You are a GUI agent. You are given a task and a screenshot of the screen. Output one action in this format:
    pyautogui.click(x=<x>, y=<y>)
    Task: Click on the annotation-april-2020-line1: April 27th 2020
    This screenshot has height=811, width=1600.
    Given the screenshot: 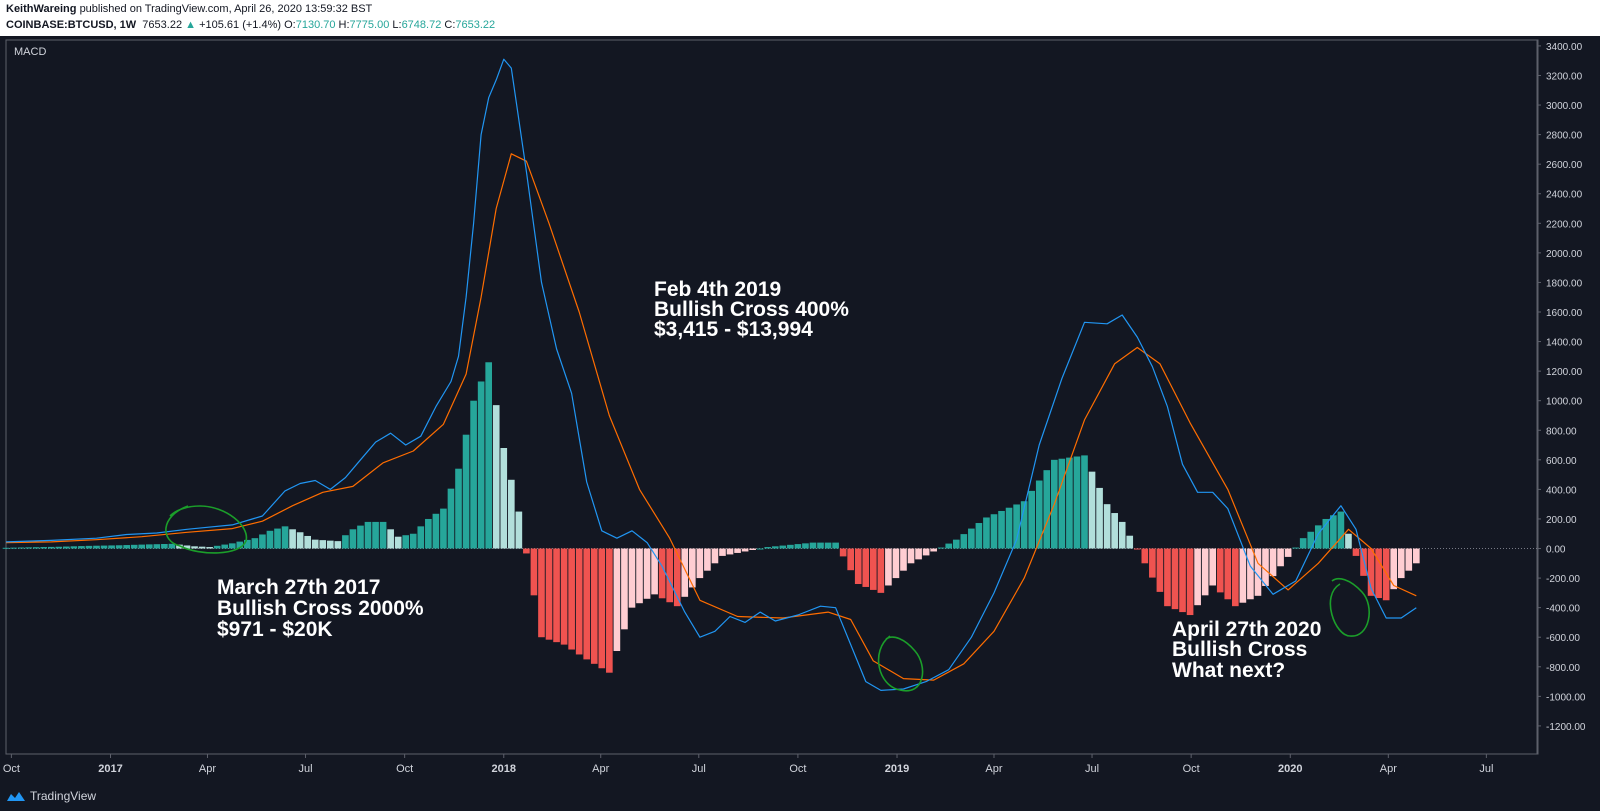 What is the action you would take?
    pyautogui.click(x=1246, y=629)
    